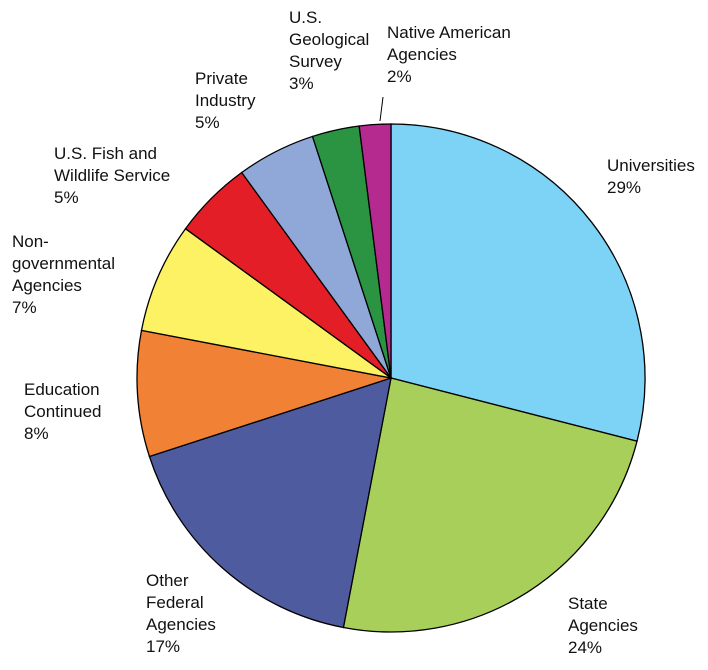 The width and height of the screenshot is (708, 670). Describe the element at coordinates (225, 89) in the screenshot. I see `category-label: Private Industry` at that location.